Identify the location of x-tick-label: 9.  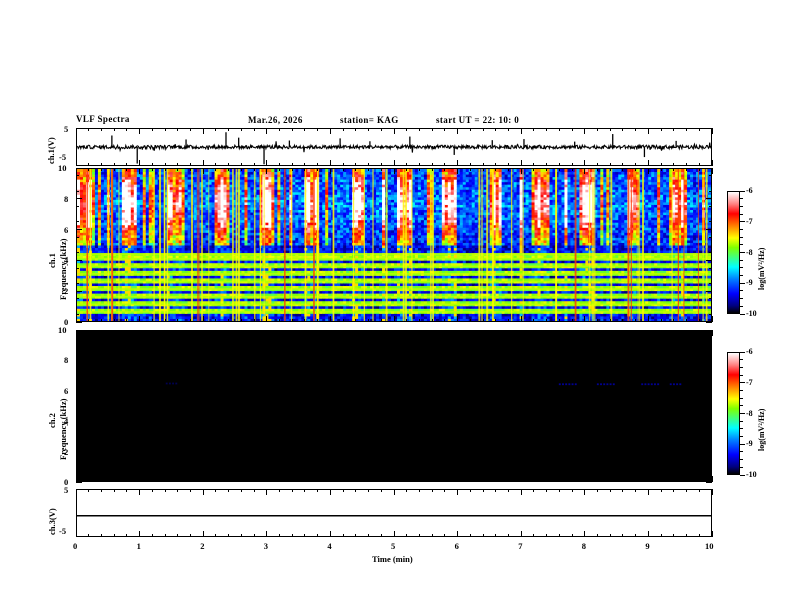
(647, 546).